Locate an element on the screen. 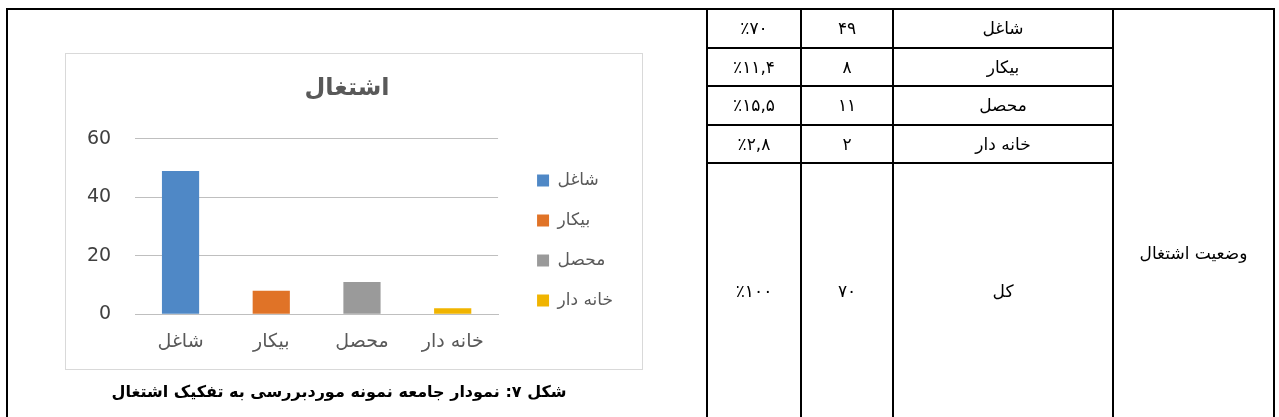 The image size is (1279, 417). y-tick-label: 40 is located at coordinates (99, 195).